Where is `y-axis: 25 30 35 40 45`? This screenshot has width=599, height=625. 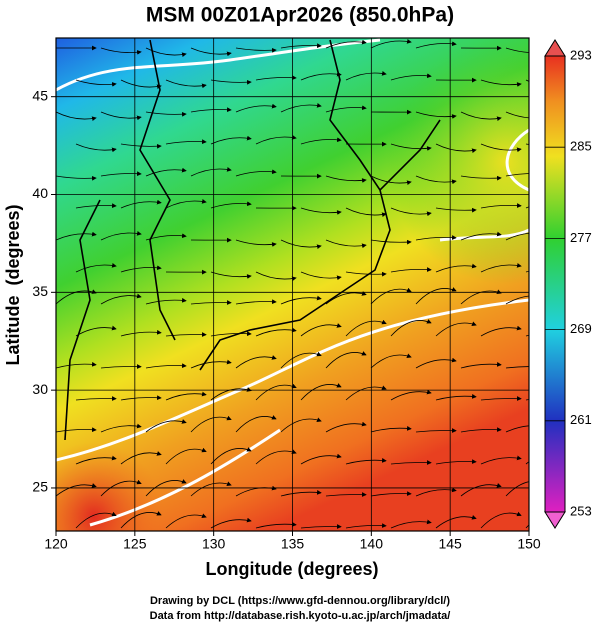
y-axis: 25 30 35 40 45 is located at coordinates (44, 291).